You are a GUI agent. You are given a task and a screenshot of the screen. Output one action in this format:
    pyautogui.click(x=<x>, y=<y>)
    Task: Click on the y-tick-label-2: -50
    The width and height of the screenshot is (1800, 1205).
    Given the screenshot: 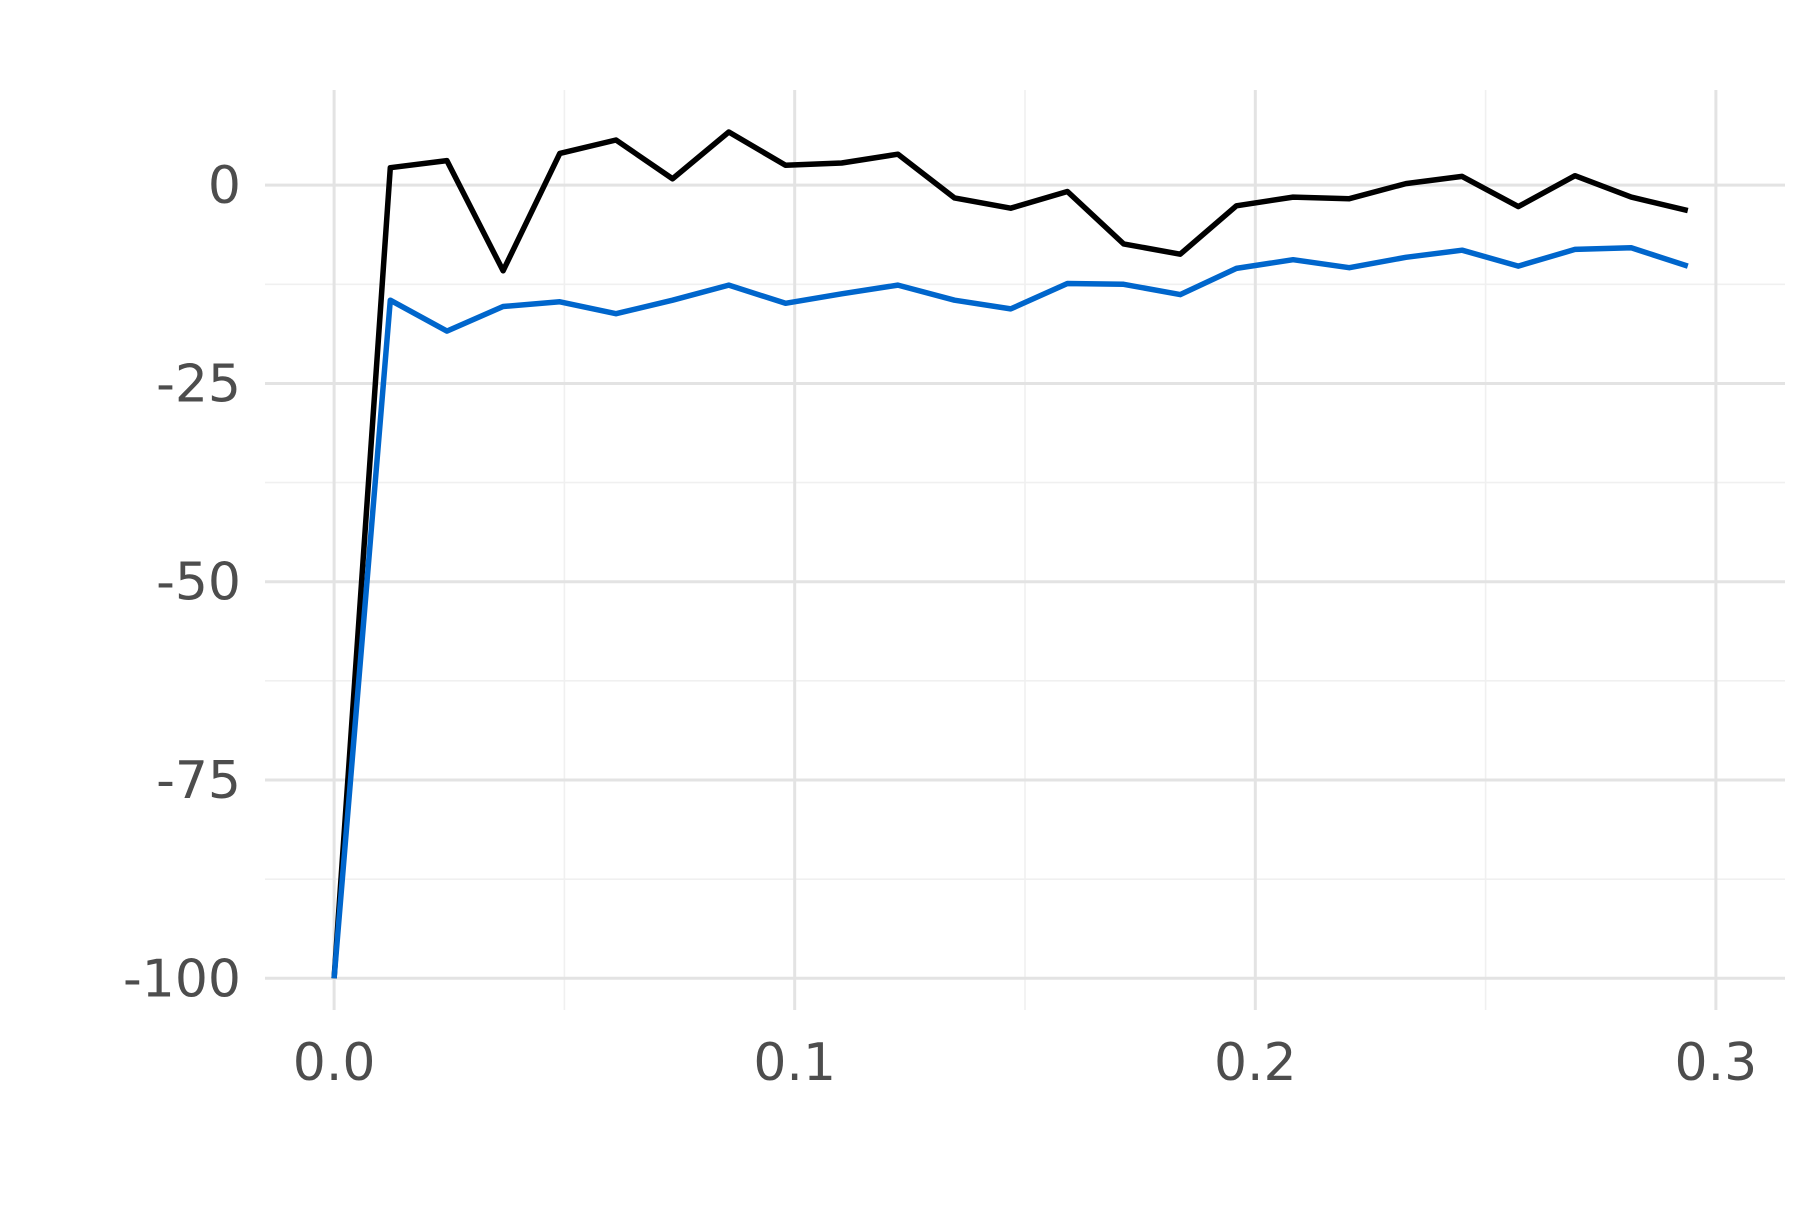 What is the action you would take?
    pyautogui.click(x=198, y=583)
    